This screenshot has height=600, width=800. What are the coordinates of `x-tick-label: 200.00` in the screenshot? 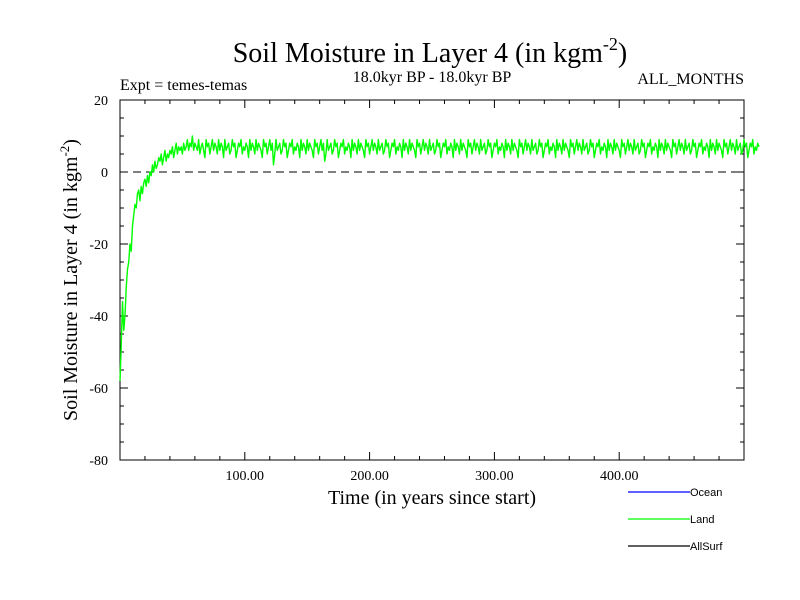 It's located at (369, 476).